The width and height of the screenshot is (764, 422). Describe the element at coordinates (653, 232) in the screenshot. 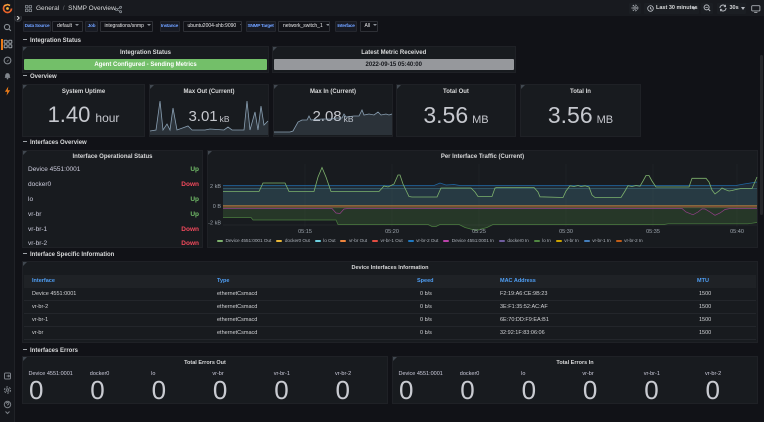

I see `svg-text: 05:35` at that location.